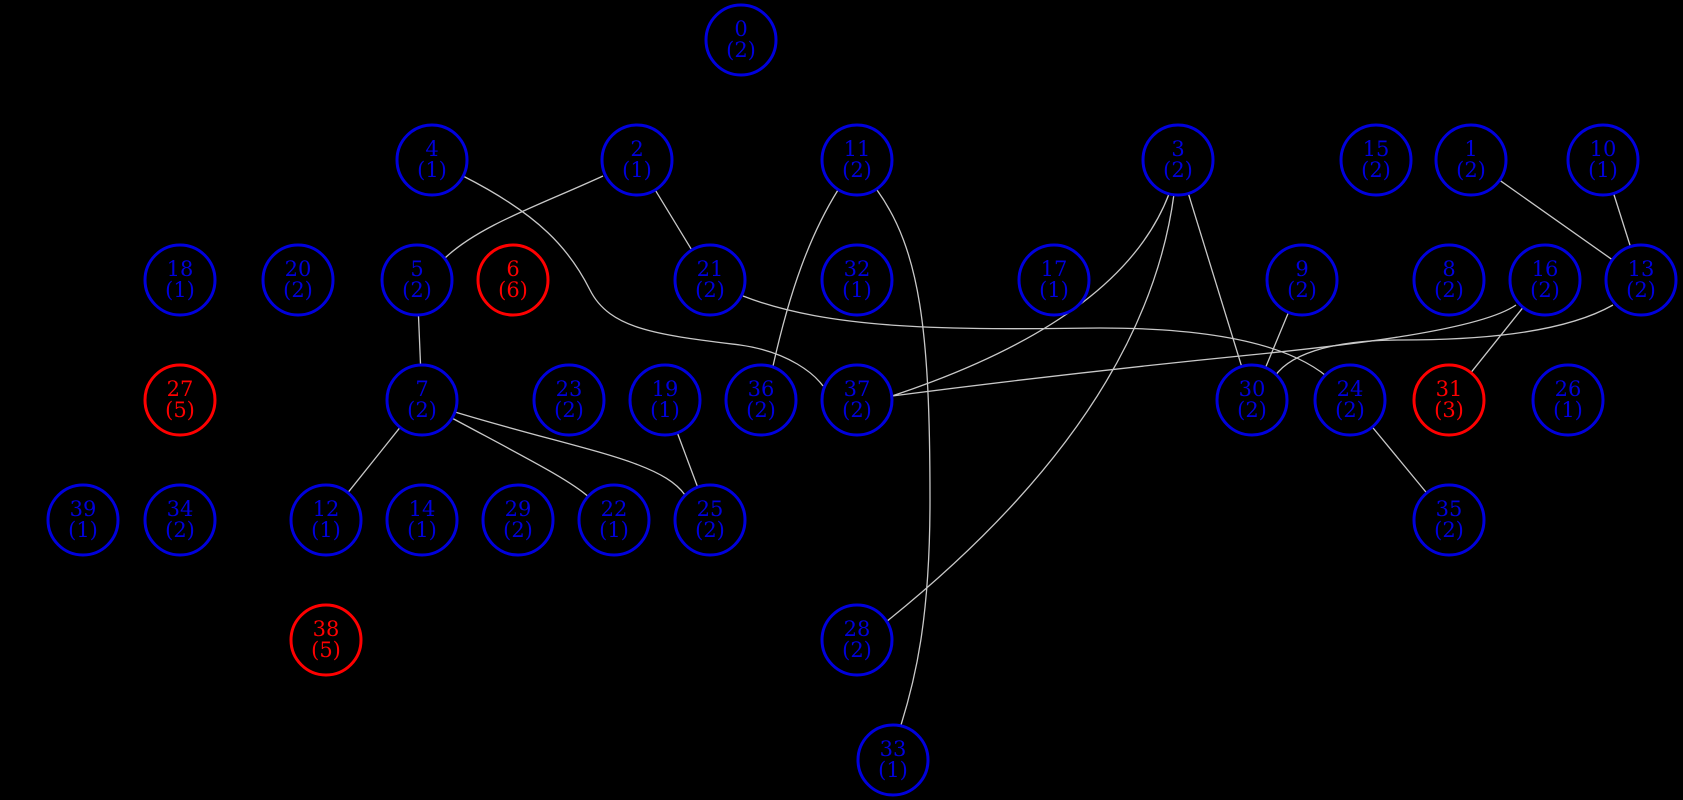 Image resolution: width=1683 pixels, height=800 pixels. I want to click on node-15: 15(2), so click(1376, 160).